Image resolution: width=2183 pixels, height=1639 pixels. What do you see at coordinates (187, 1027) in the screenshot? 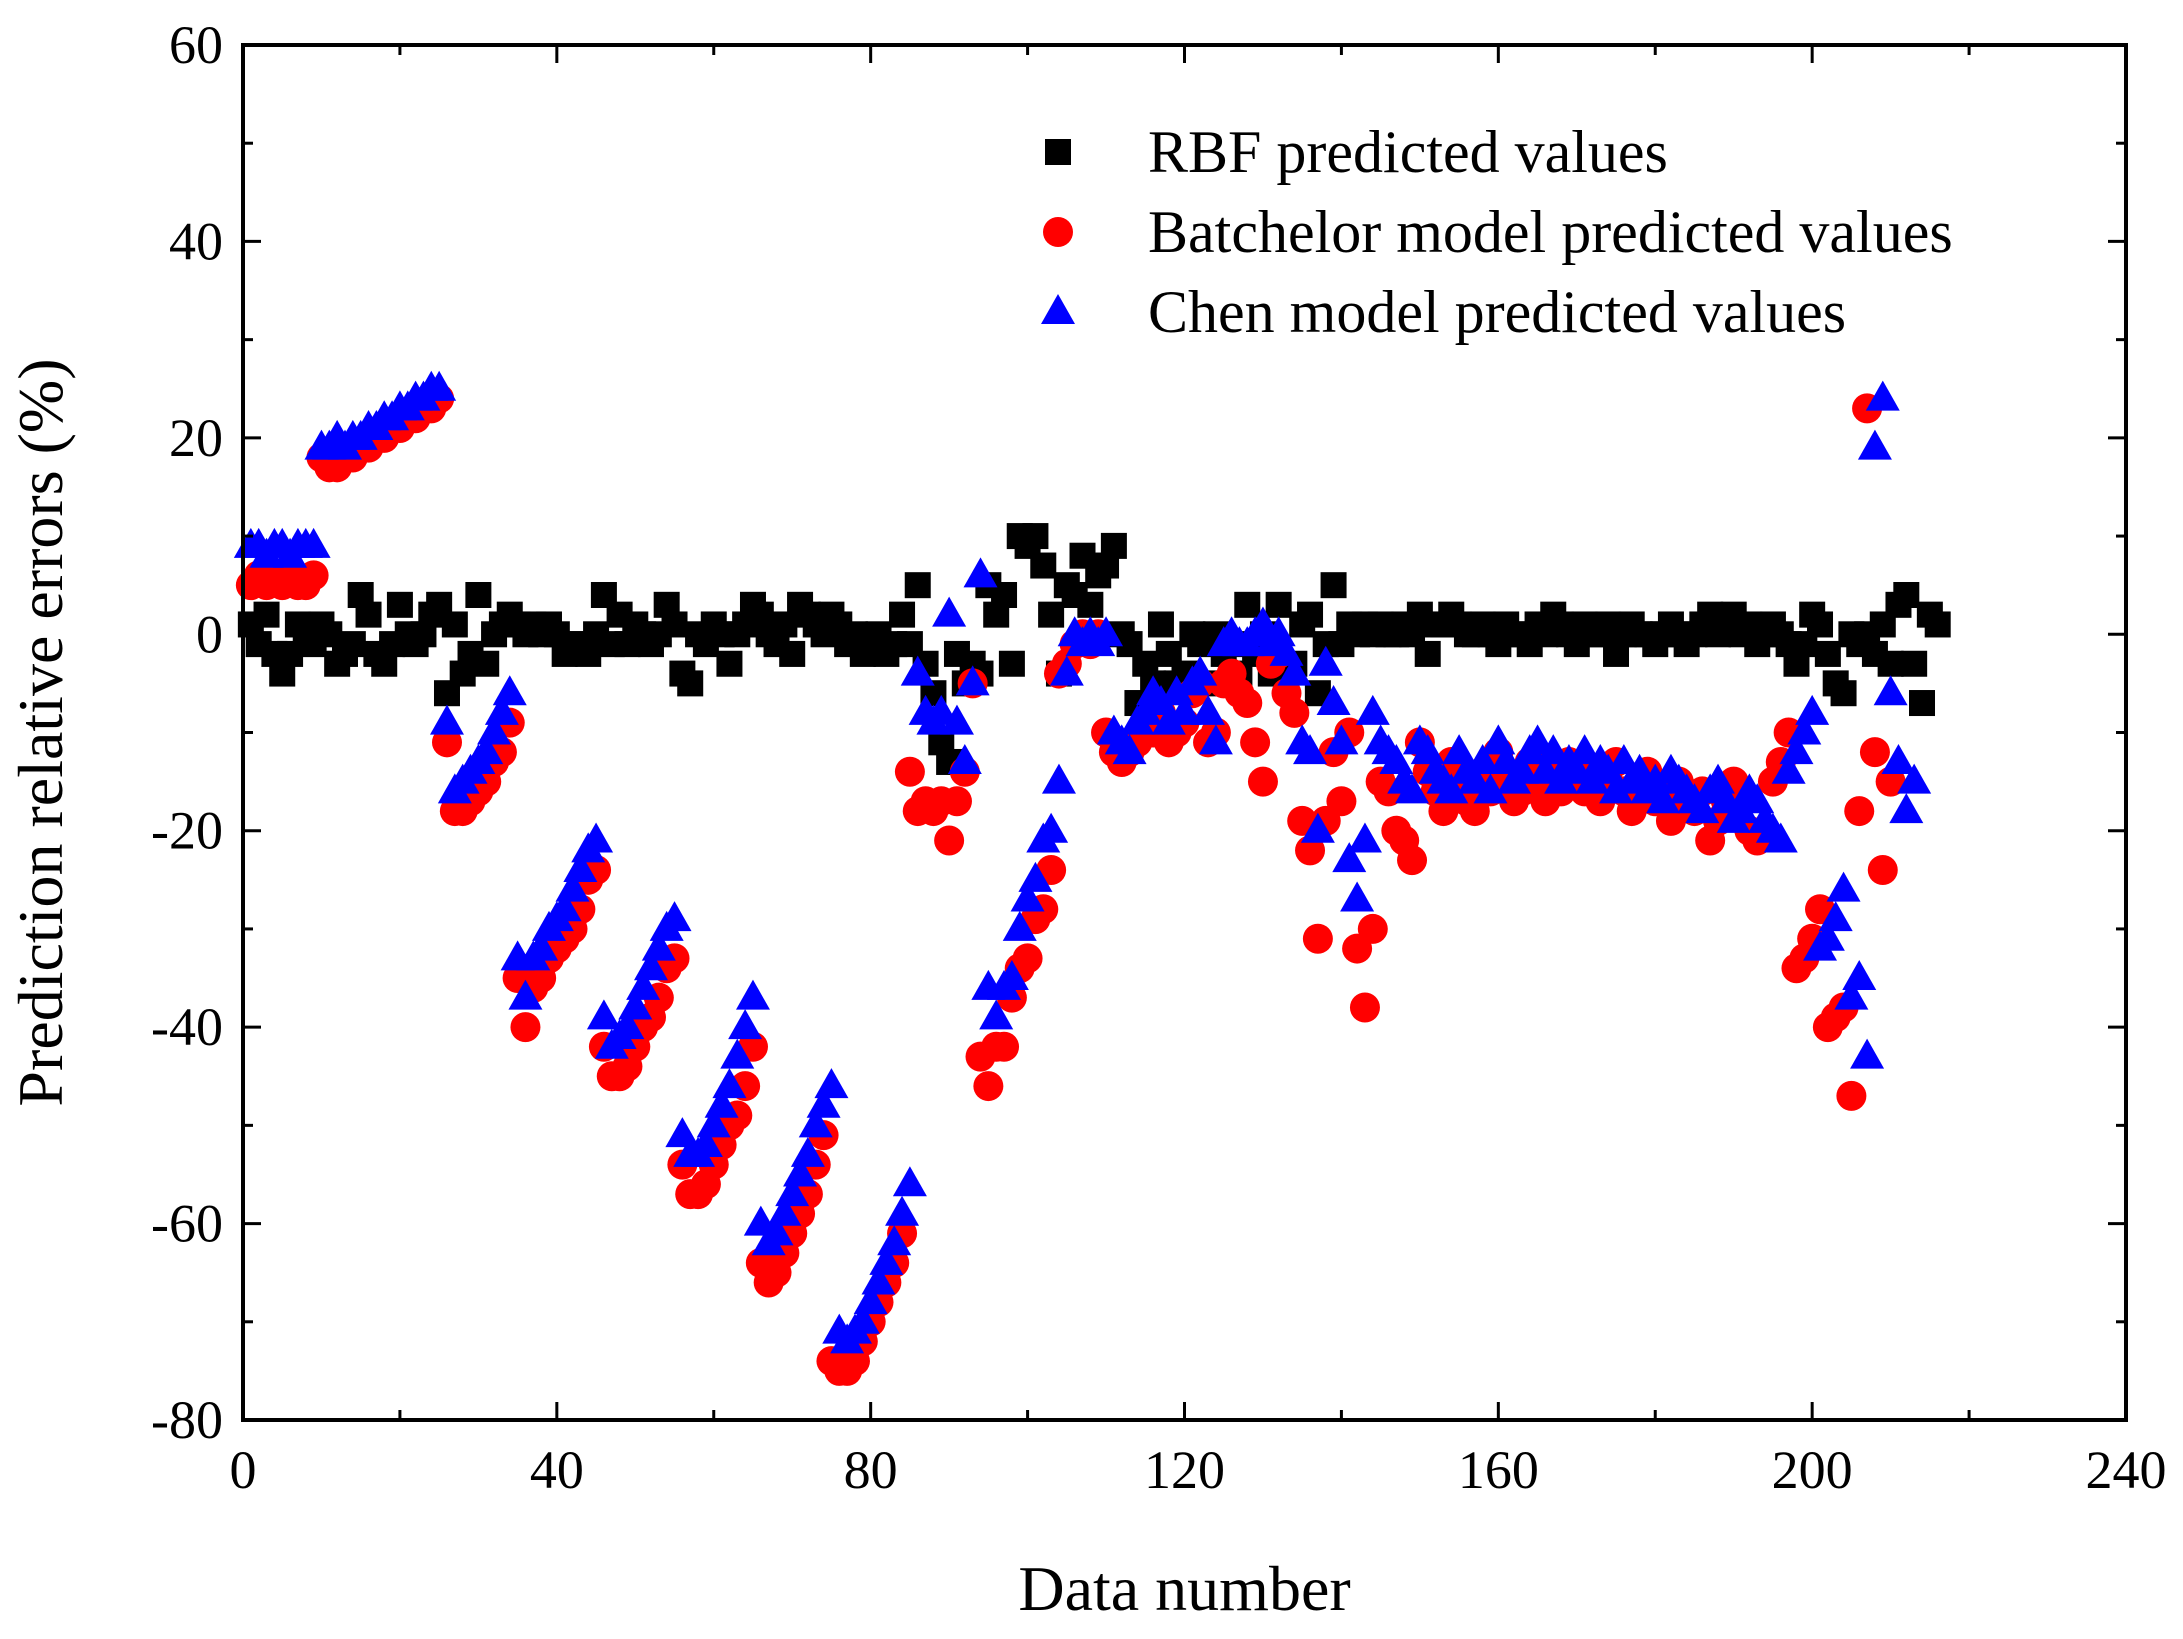
I see `y-tick-label: -40` at bounding box center [187, 1027].